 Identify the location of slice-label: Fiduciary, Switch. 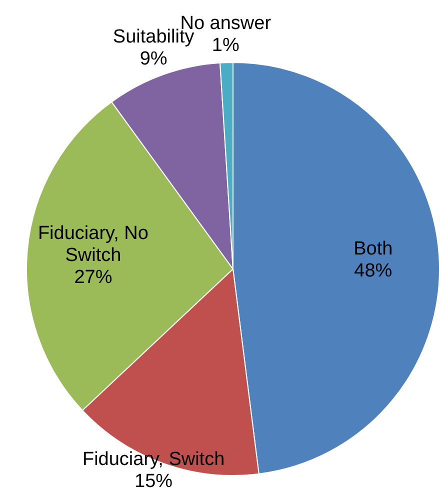
(153, 459).